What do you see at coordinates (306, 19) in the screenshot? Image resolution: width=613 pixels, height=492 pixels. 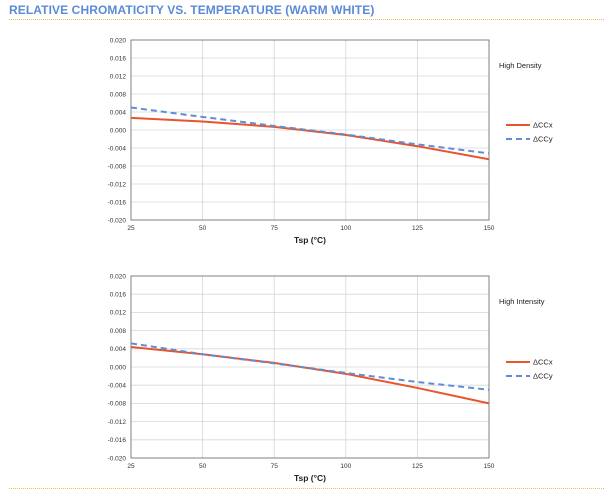 I see `header-divider` at bounding box center [306, 19].